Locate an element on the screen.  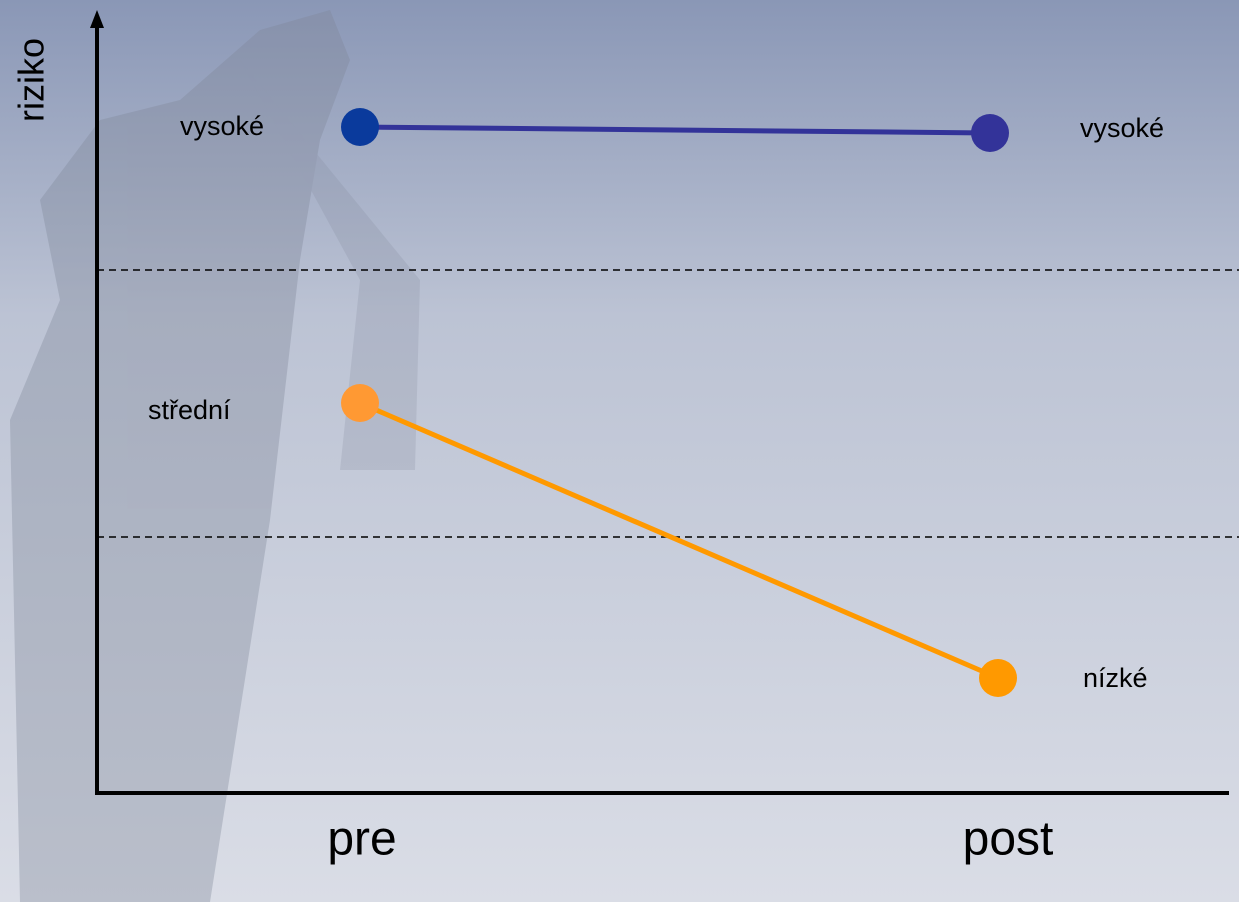
x-label: post is located at coordinates (1008, 839).